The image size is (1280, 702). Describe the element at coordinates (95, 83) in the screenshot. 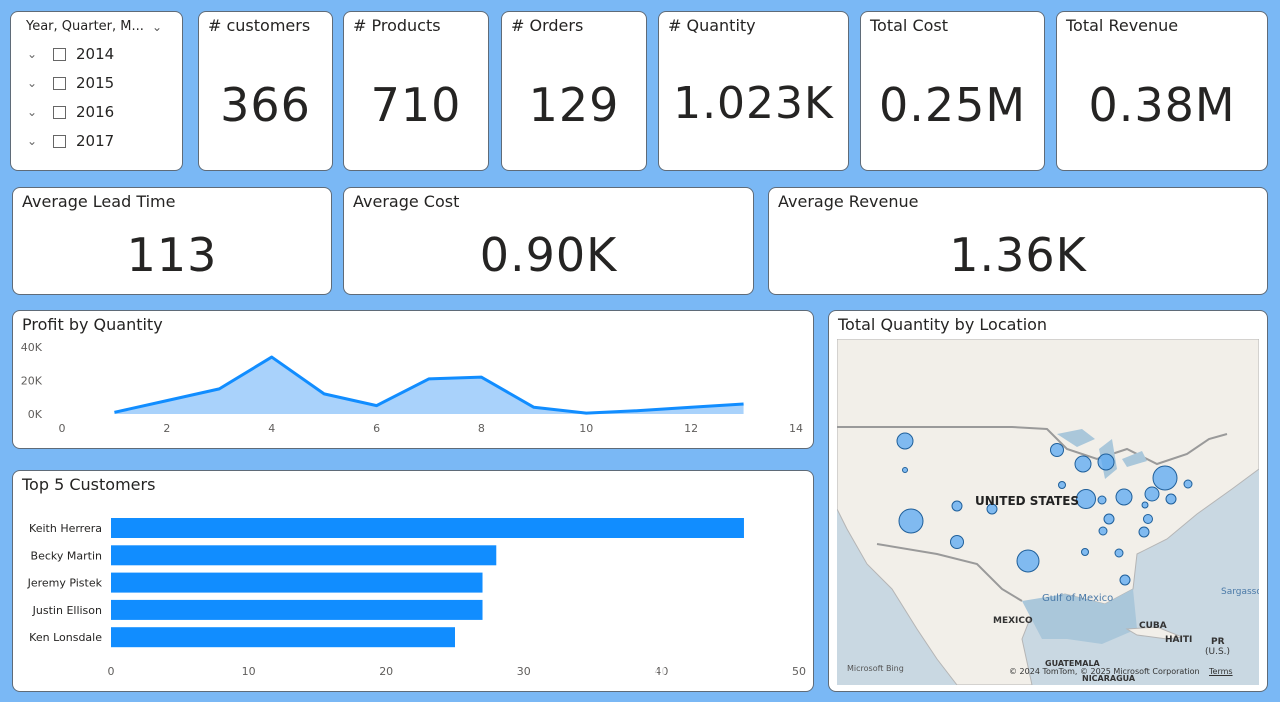

I see `slicer-item-label: 2015` at that location.